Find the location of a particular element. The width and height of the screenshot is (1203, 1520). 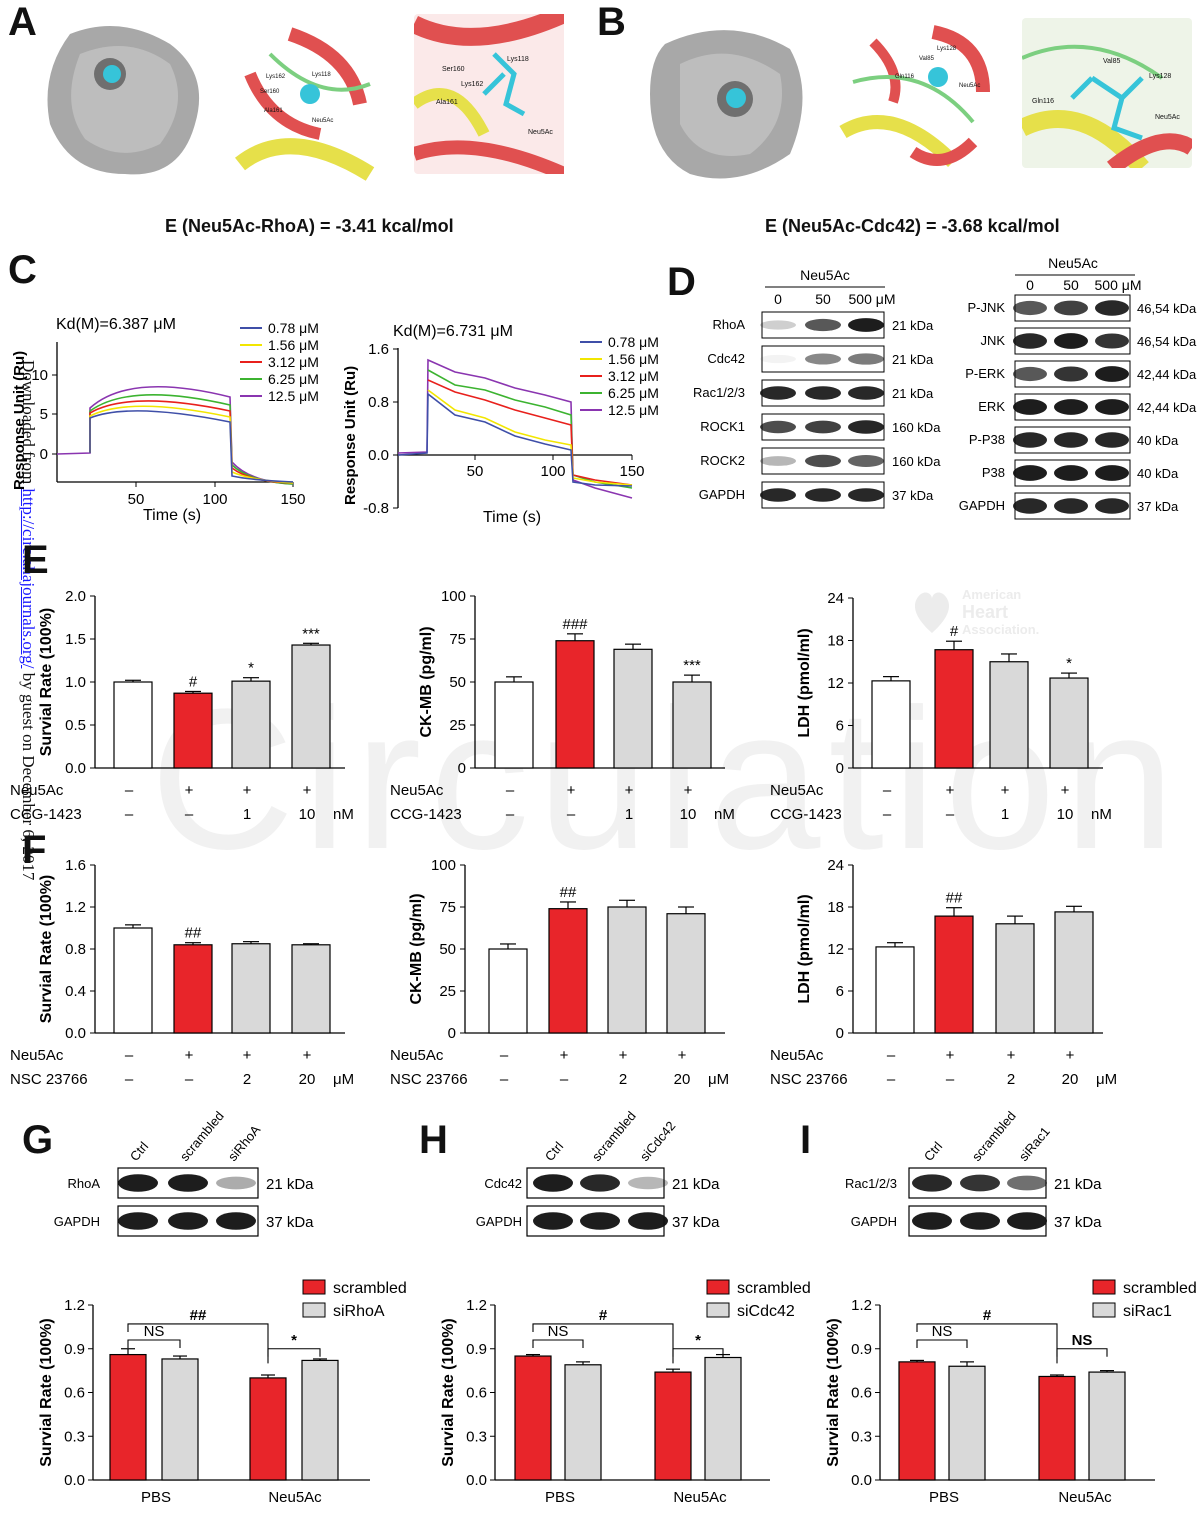

y-tick-label: 0 is located at coordinates (452, 1033).